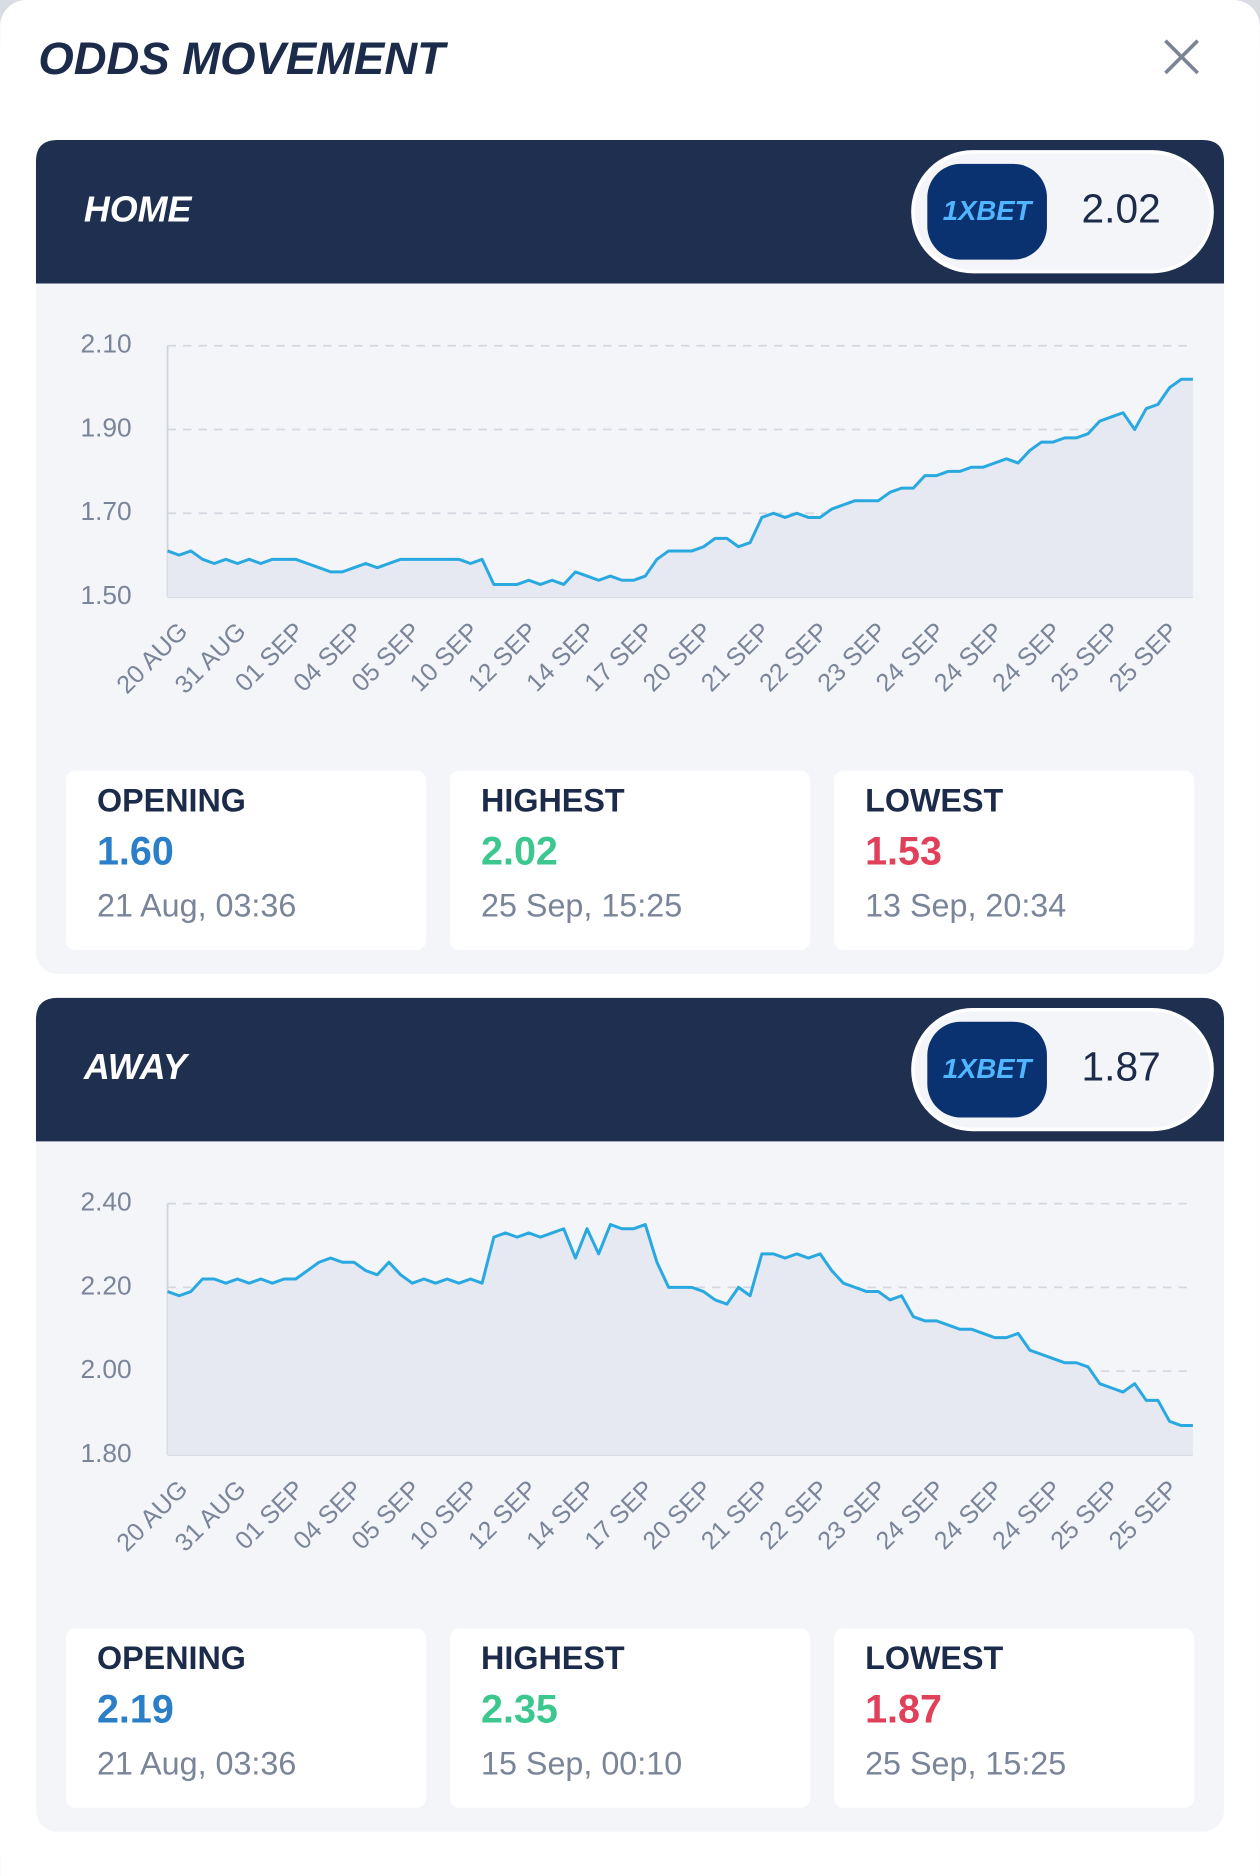 The height and width of the screenshot is (1876, 1260). I want to click on close-icon, so click(1181, 57).